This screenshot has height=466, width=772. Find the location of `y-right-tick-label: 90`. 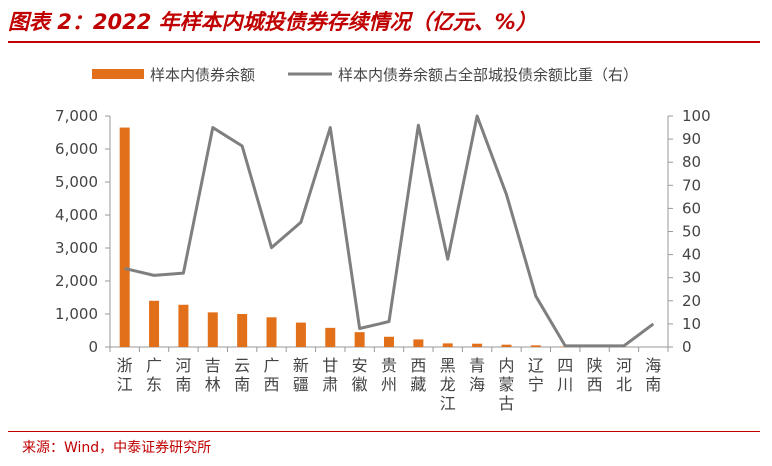

y-right-tick-label: 90 is located at coordinates (691, 139).